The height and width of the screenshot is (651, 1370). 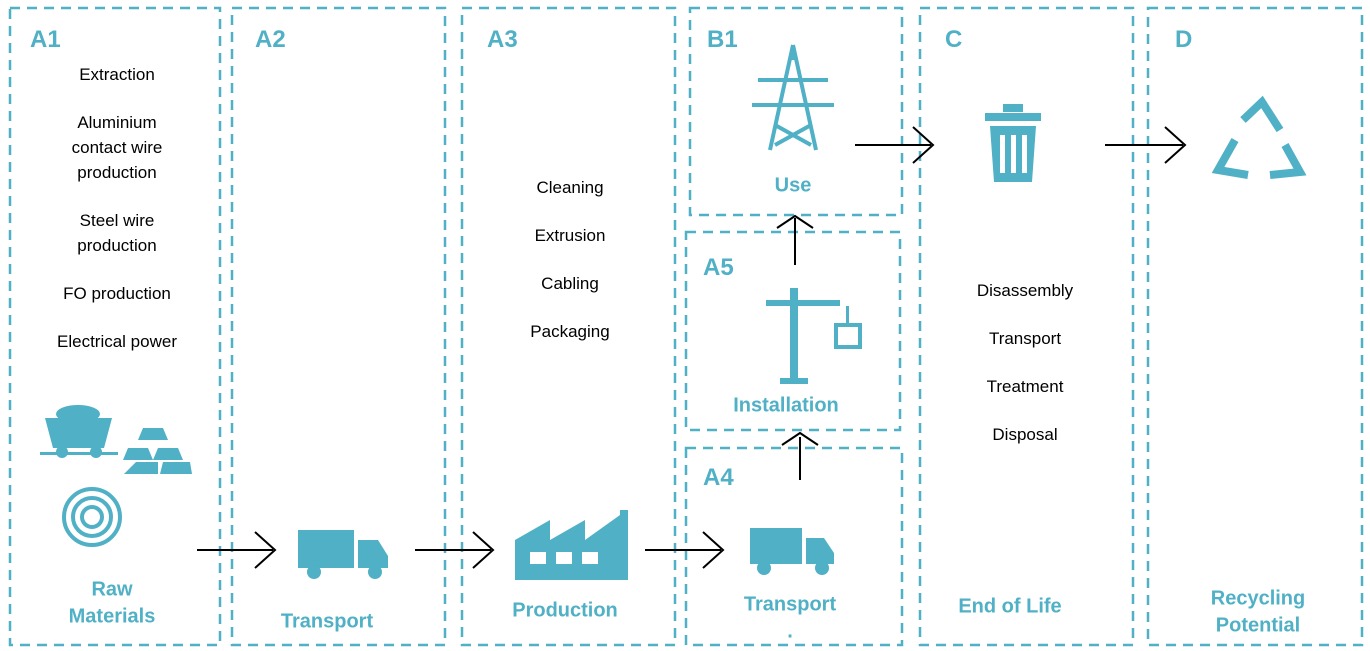 I want to click on icon-cart, so click(x=78, y=433).